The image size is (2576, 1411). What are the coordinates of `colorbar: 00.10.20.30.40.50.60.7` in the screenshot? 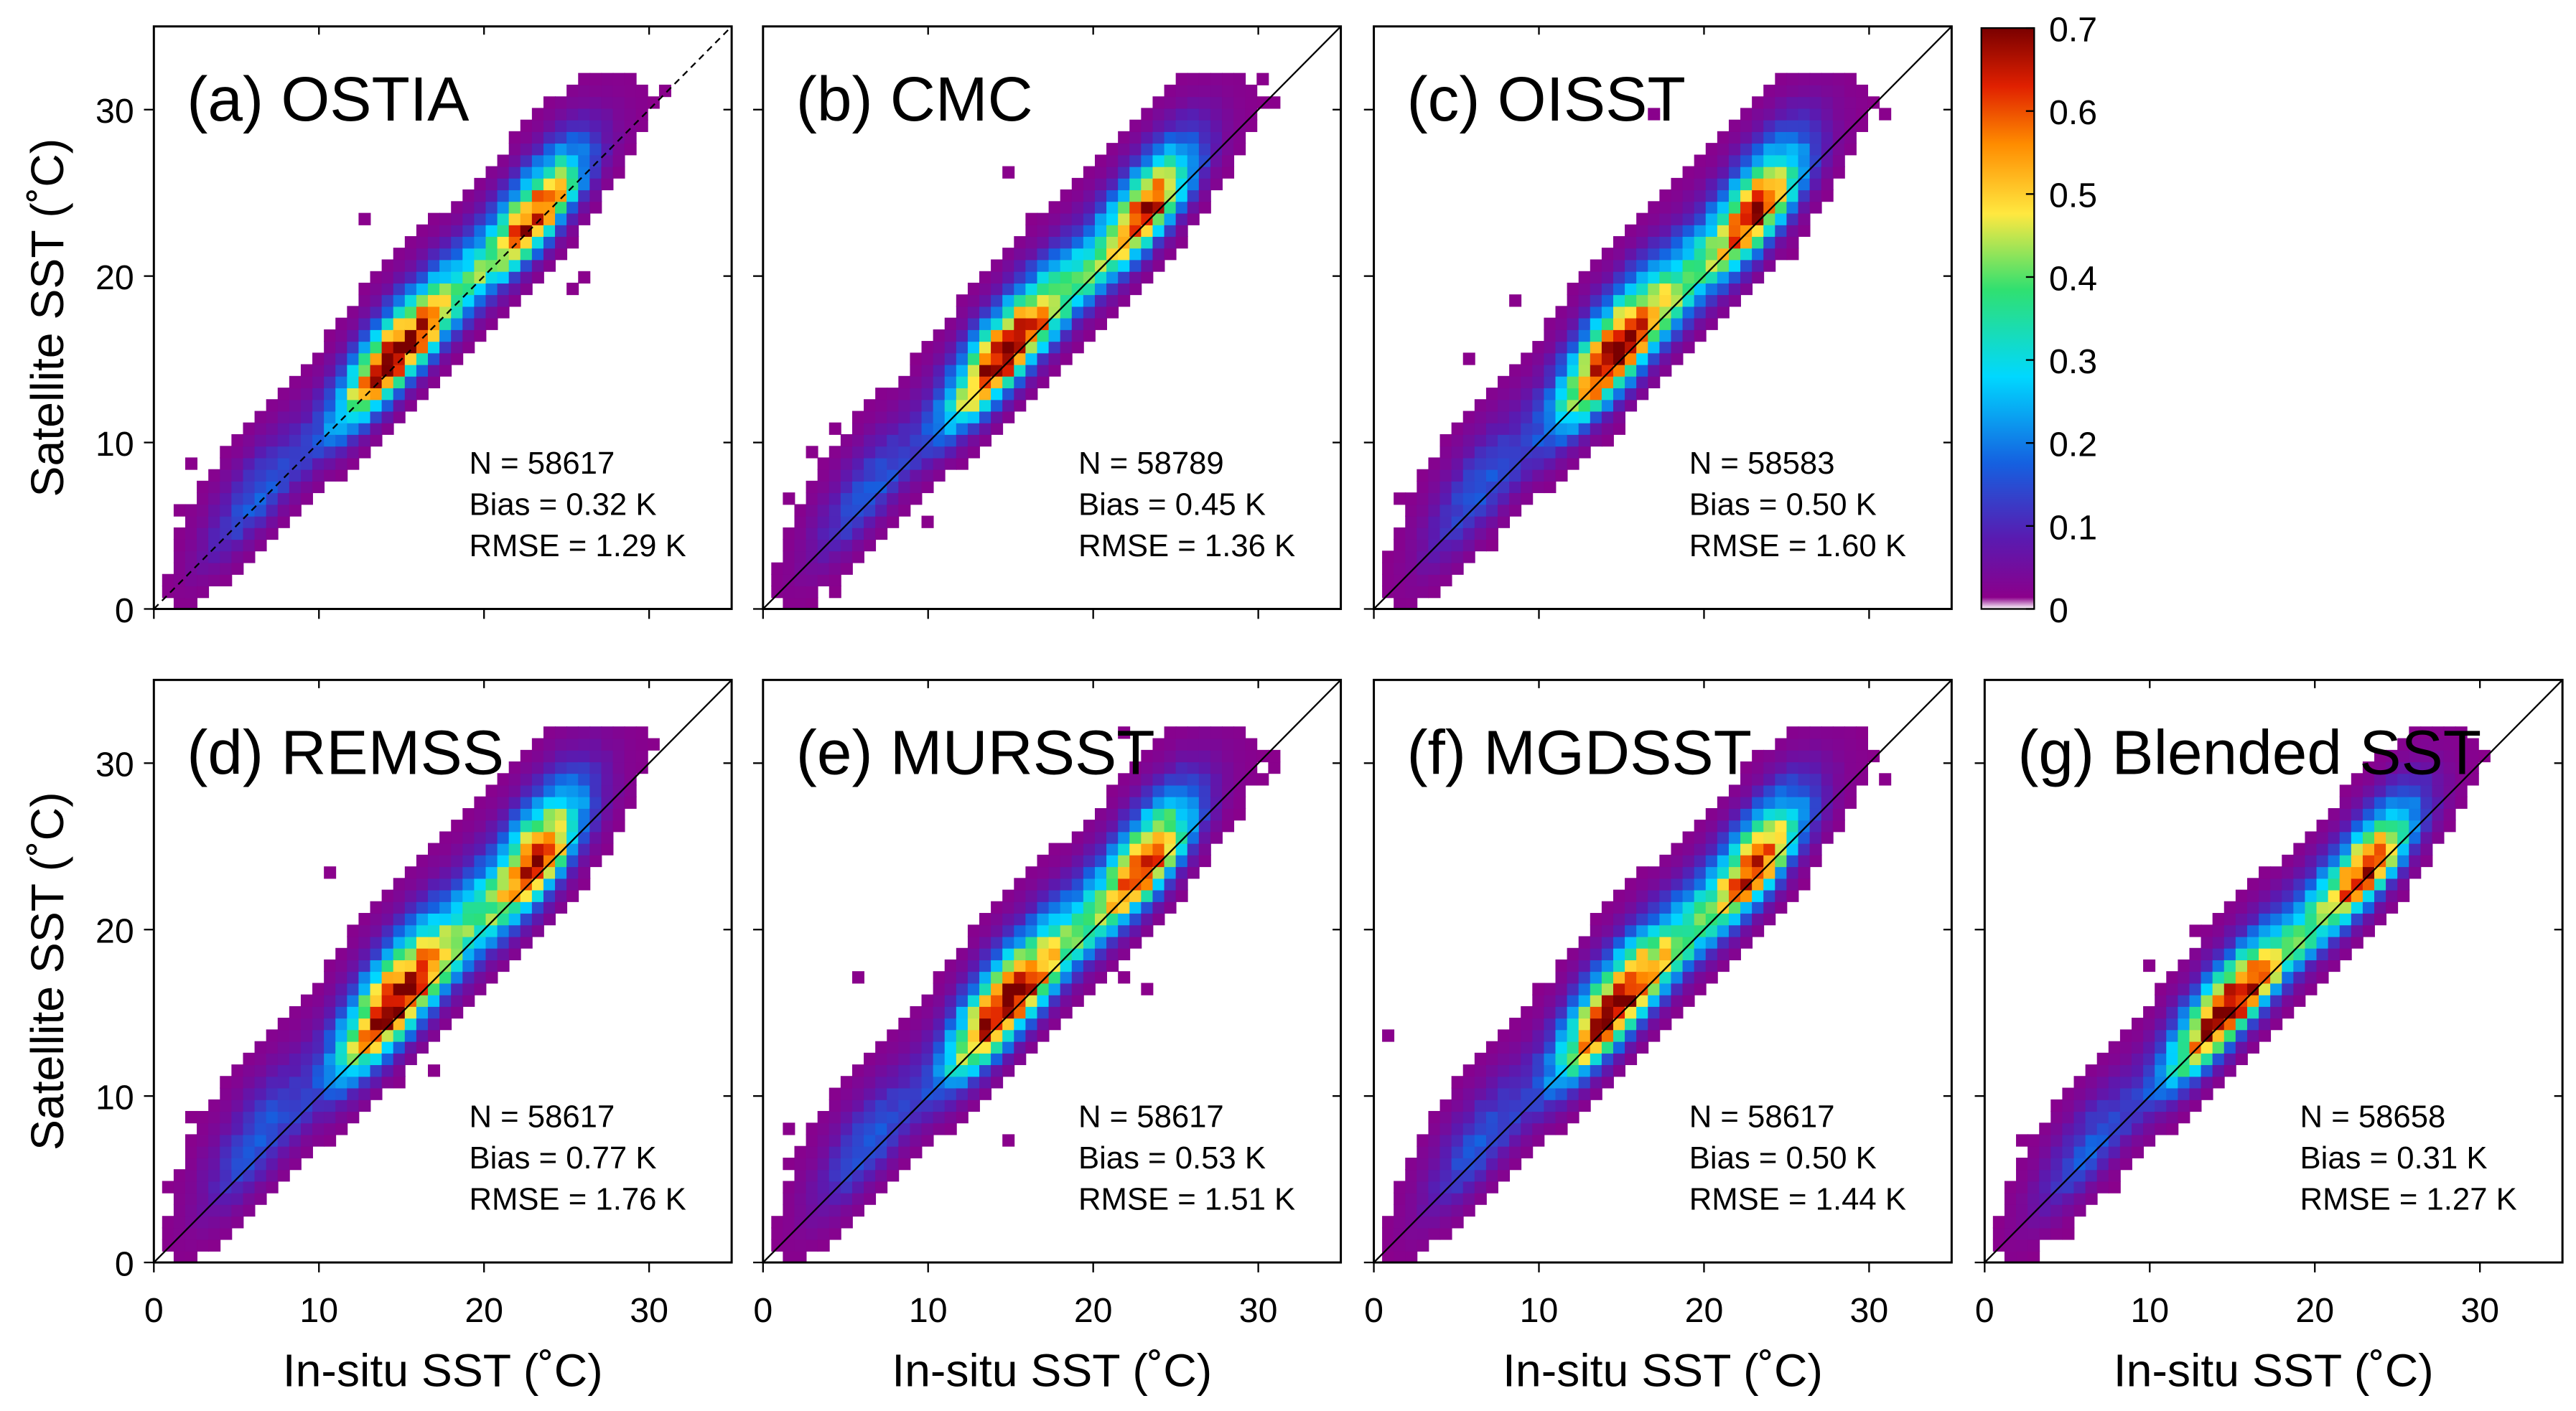 It's located at (2038, 320).